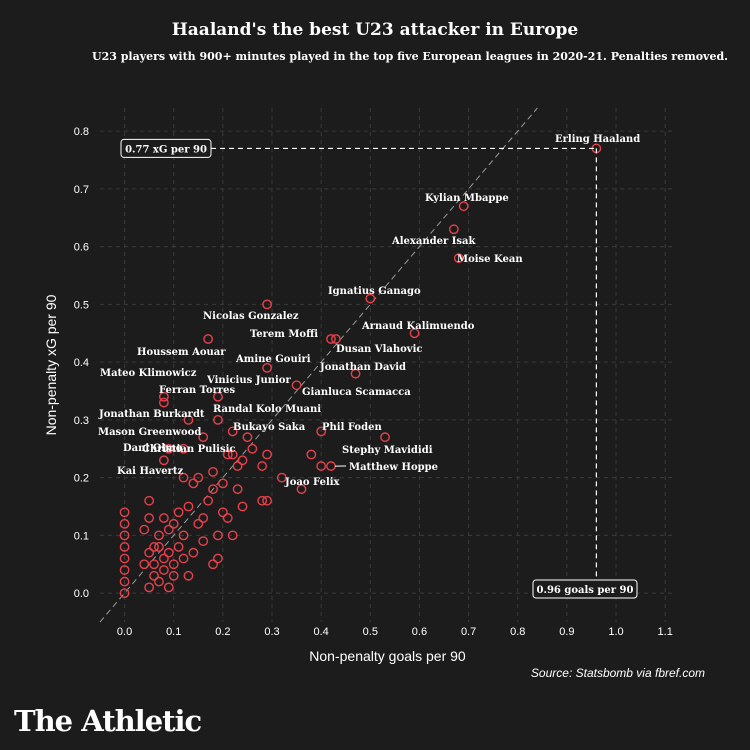  I want to click on point-label: Phil Foden, so click(352, 427).